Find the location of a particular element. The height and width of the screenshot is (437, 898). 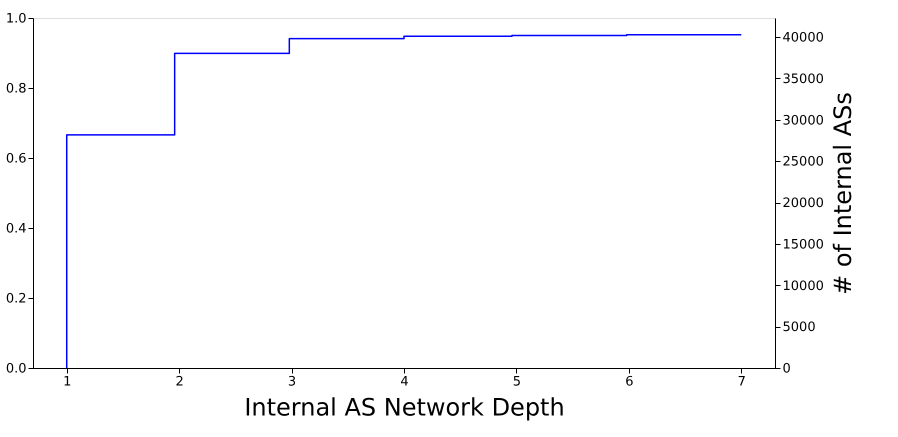

y-tick-label: 0.0 is located at coordinates (16, 369).